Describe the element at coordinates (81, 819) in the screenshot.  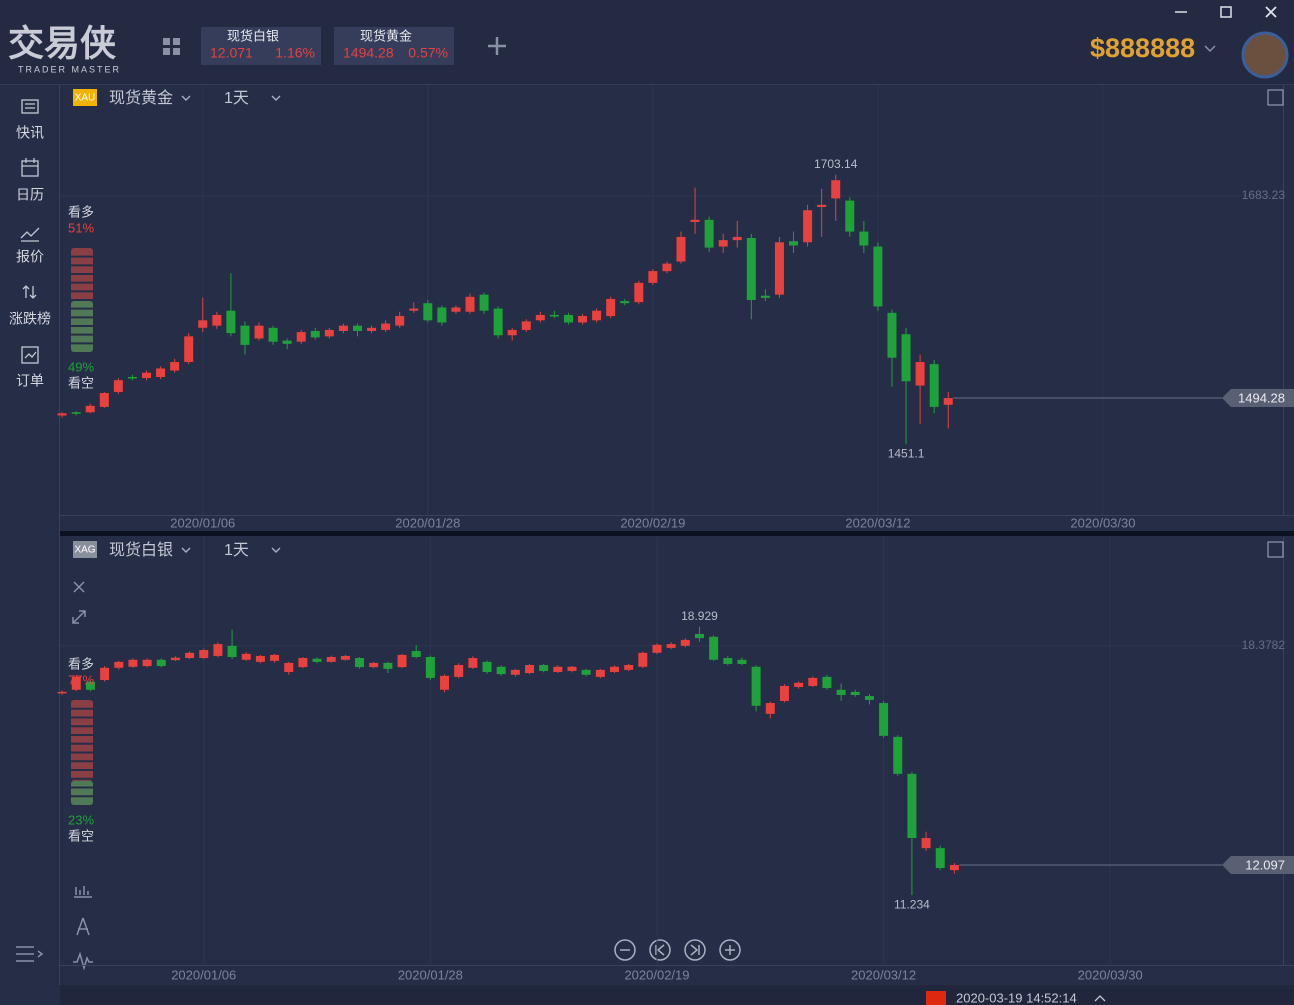
I see `bear-value: 23%` at that location.